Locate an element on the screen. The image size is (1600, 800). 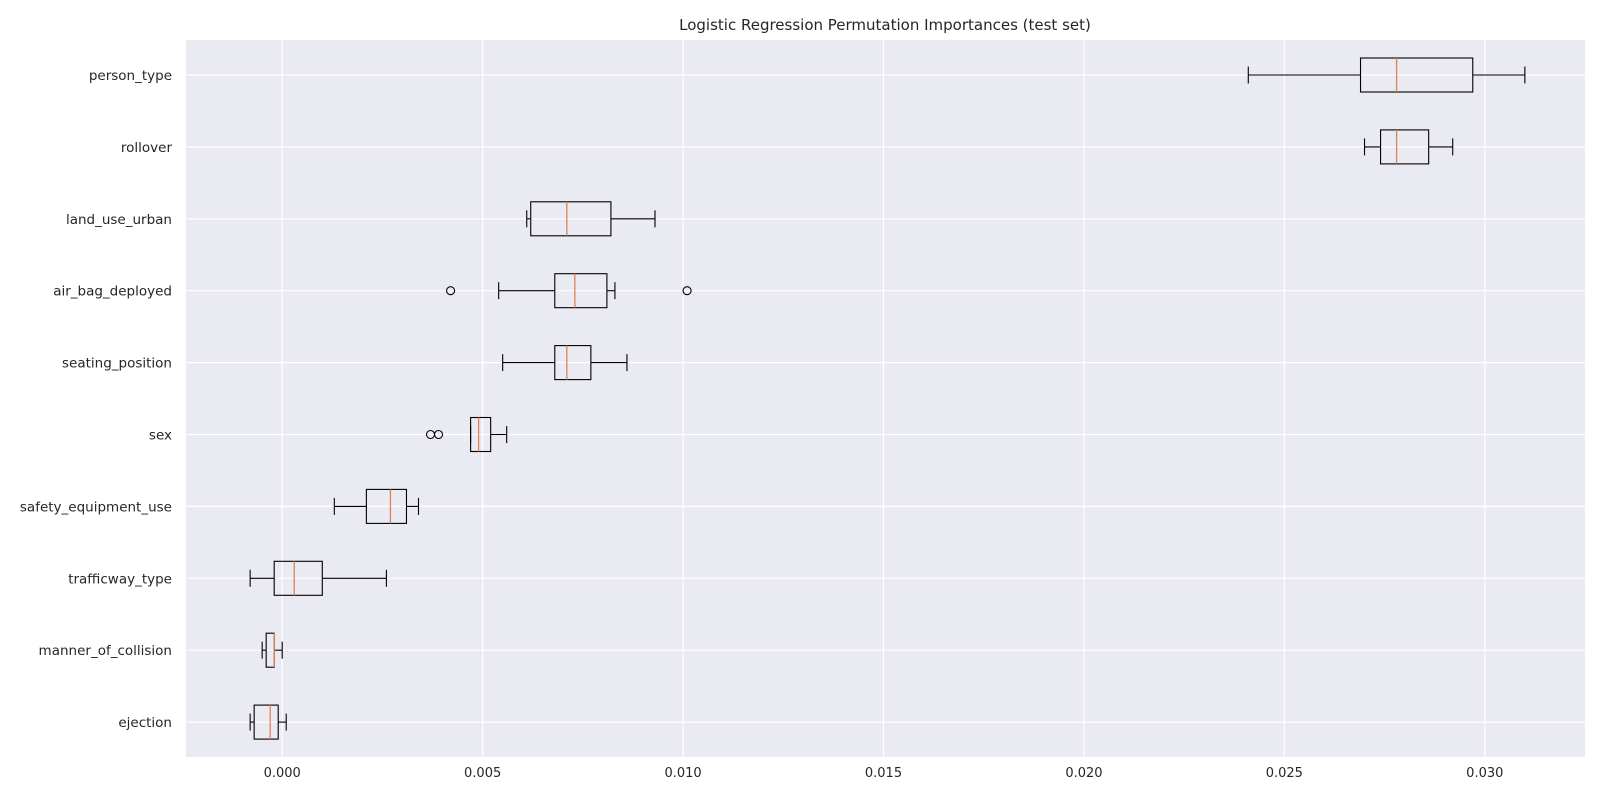
x-tick-label: 0.030 is located at coordinates (1484, 773).